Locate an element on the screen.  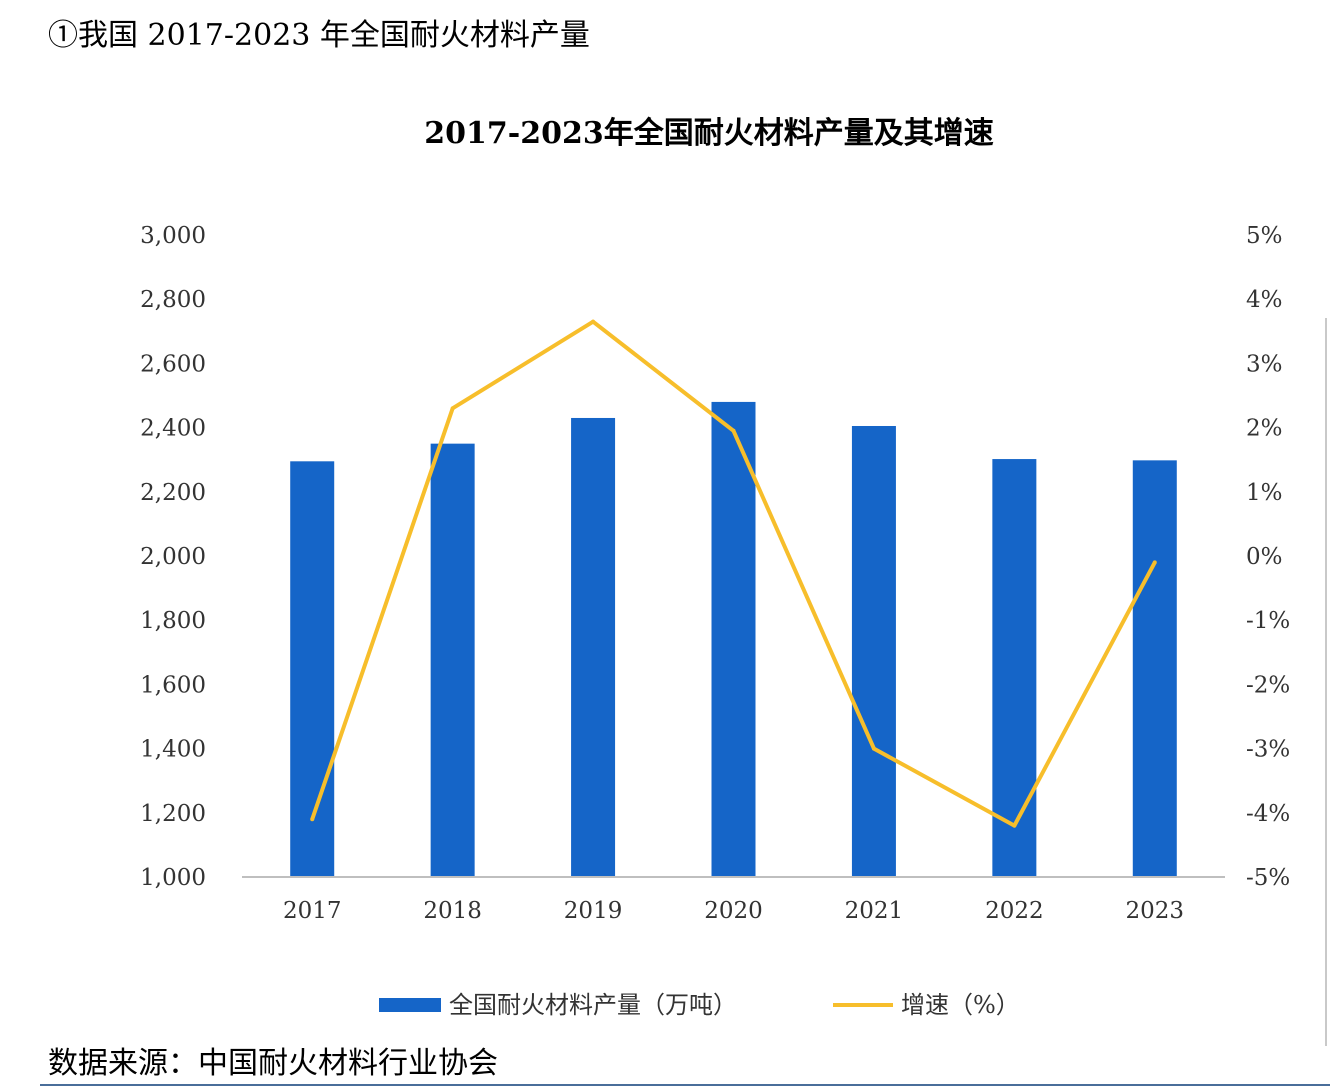
right-tick-label: 4% is located at coordinates (1264, 300).